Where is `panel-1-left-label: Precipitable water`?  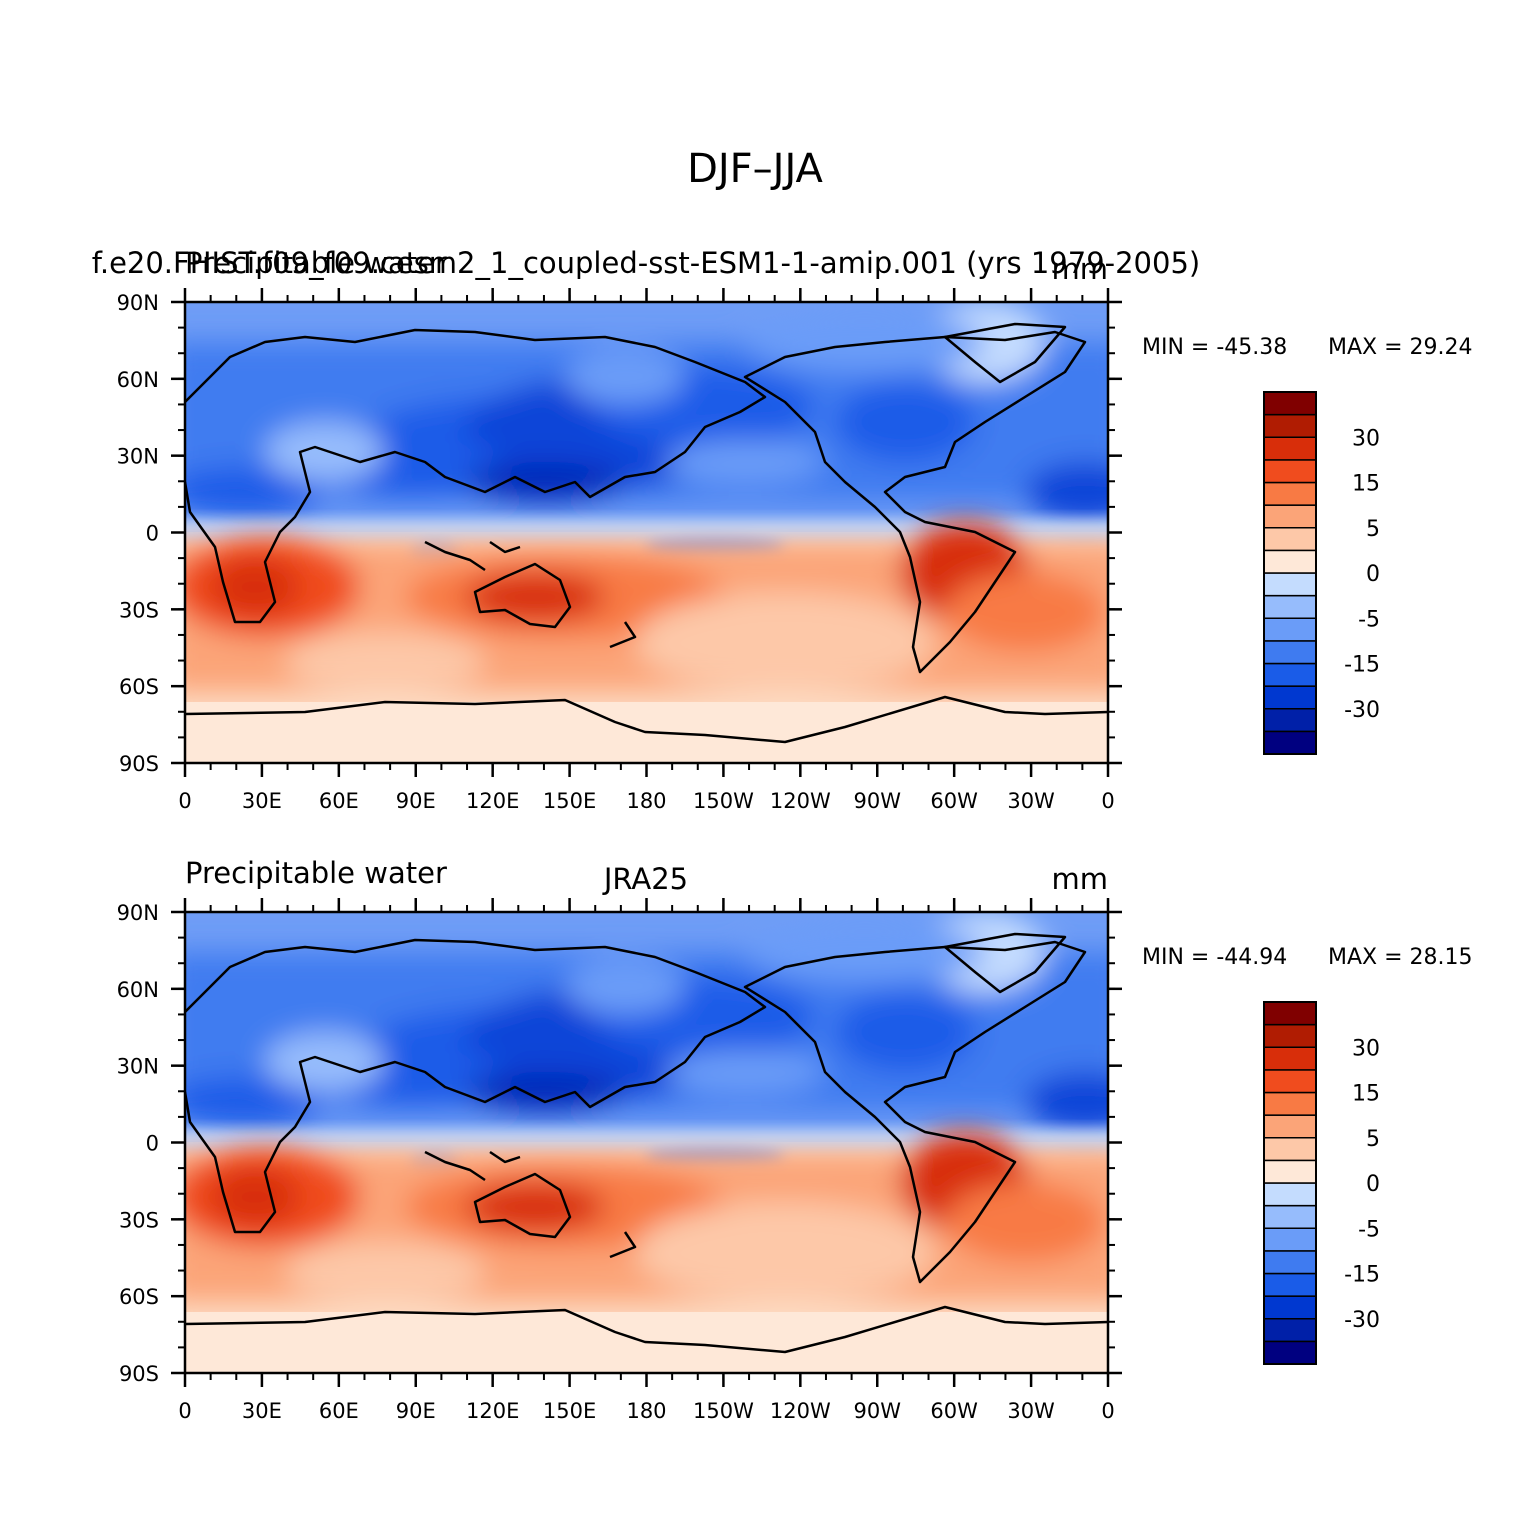 panel-1-left-label: Precipitable water is located at coordinates (316, 263).